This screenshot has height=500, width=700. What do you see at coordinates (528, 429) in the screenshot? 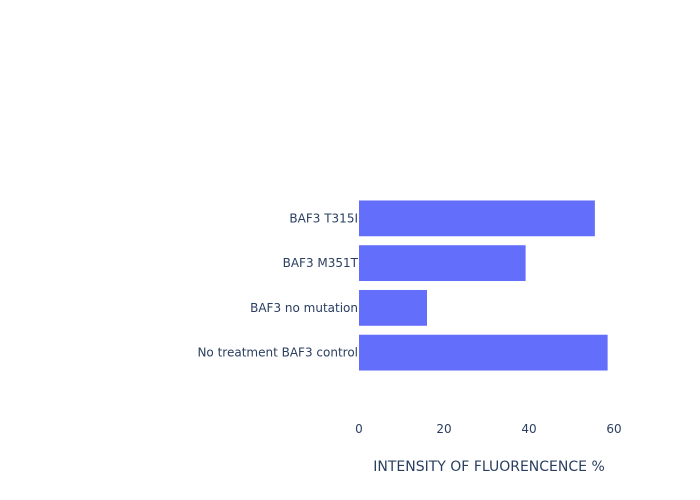
I see `x-tick-label: 40` at bounding box center [528, 429].